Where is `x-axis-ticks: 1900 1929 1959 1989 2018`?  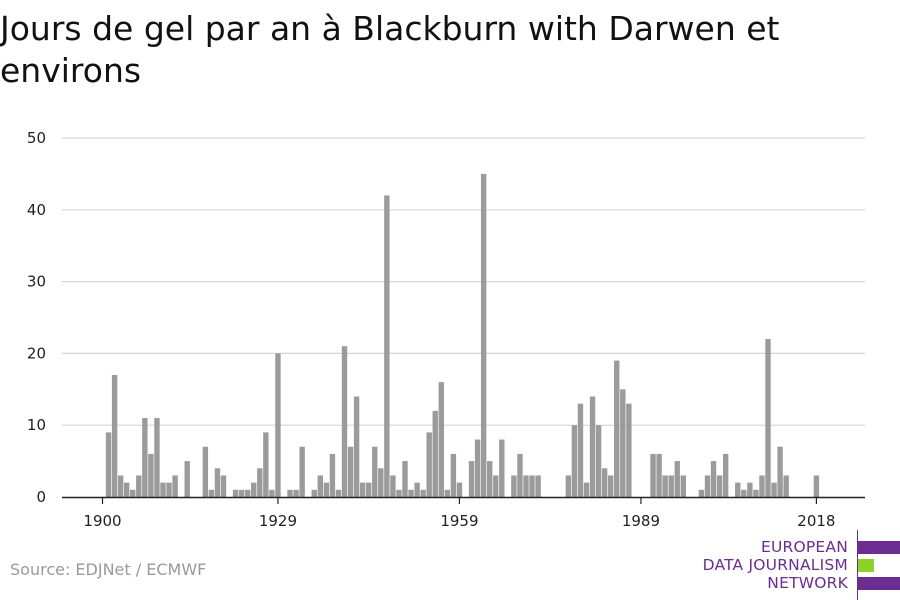 x-axis-ticks: 1900 1929 1959 1989 2018 is located at coordinates (459, 513).